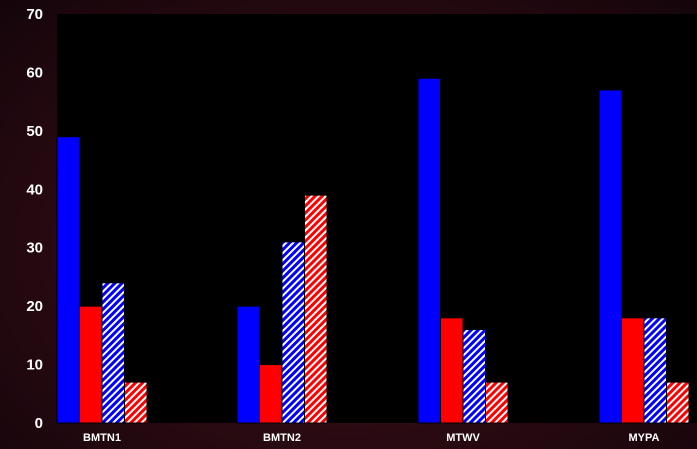 The width and height of the screenshot is (697, 449). I want to click on chart-title: Eastern red bats, so click(211, 62).